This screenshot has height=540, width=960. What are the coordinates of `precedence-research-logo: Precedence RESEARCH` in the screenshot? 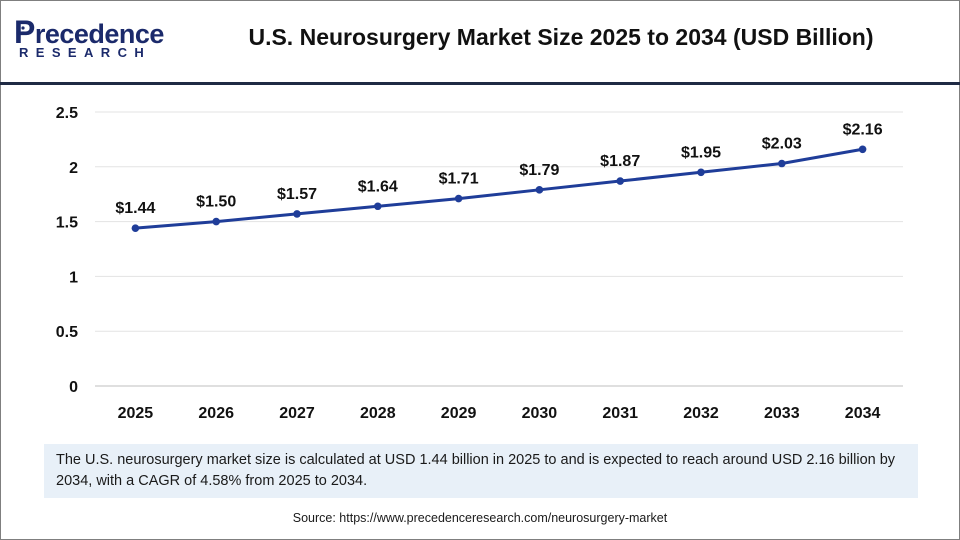 It's located at (89, 40).